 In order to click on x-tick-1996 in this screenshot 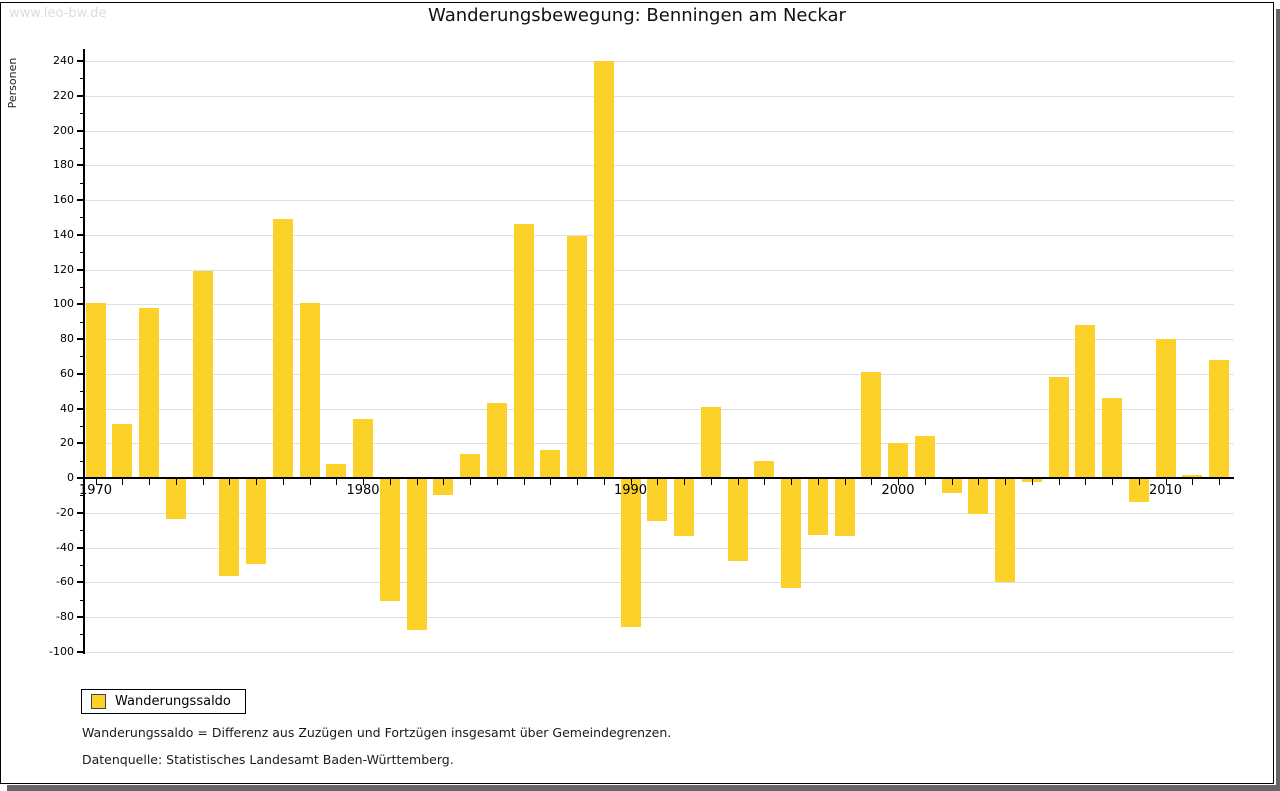, I will do `click(791, 482)`.